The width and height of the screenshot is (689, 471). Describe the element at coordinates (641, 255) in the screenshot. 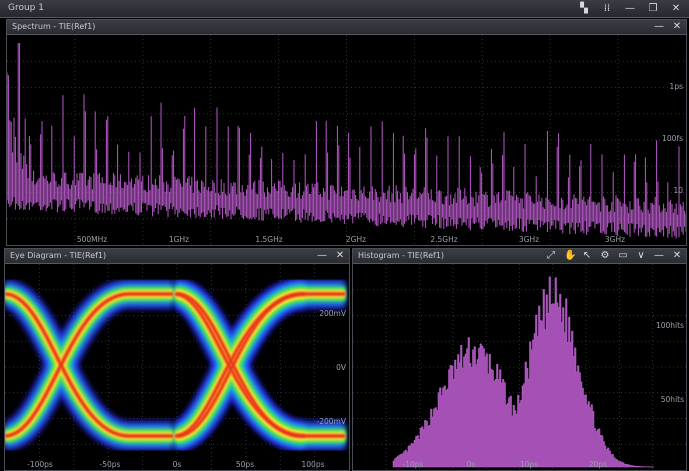

I see `chevron-icon: ∨` at that location.